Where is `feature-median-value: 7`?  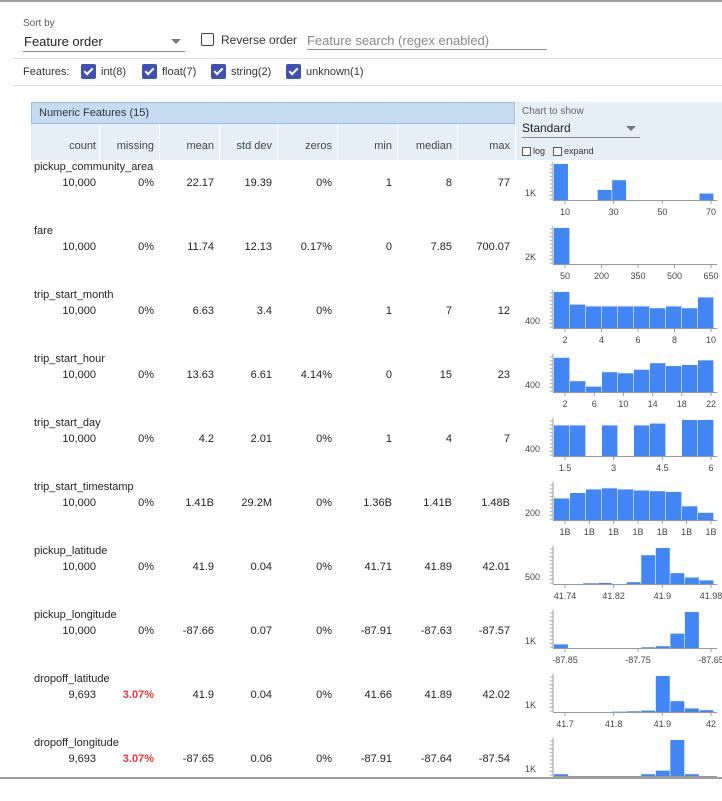 feature-median-value: 7 is located at coordinates (424, 311).